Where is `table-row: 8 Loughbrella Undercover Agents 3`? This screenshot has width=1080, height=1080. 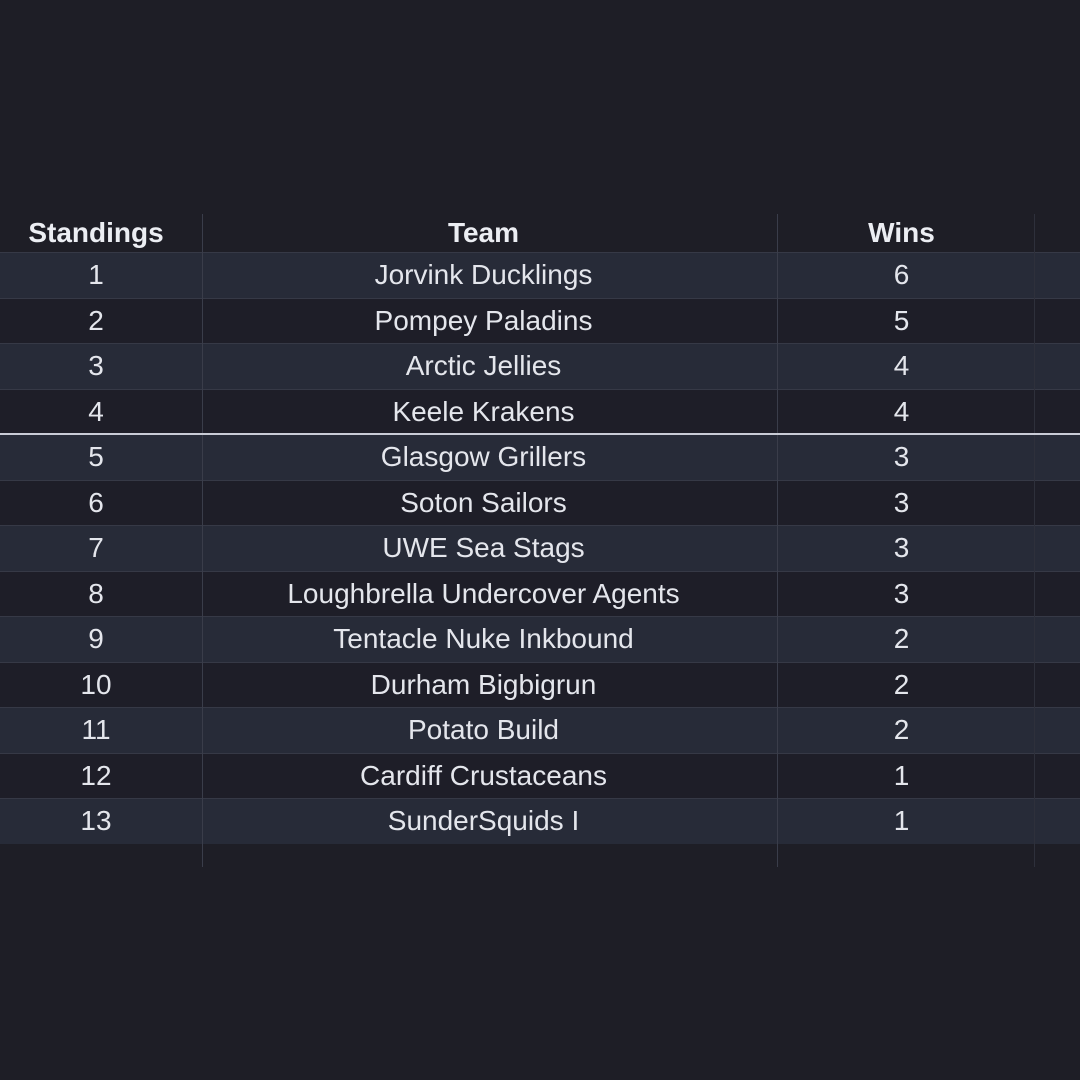
table-row: 8 Loughbrella Undercover Agents 3 is located at coordinates (540, 593).